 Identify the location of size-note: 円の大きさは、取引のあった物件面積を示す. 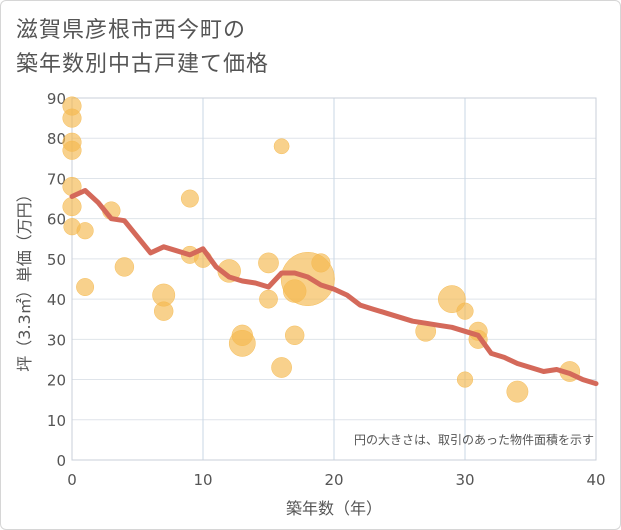
(474, 439).